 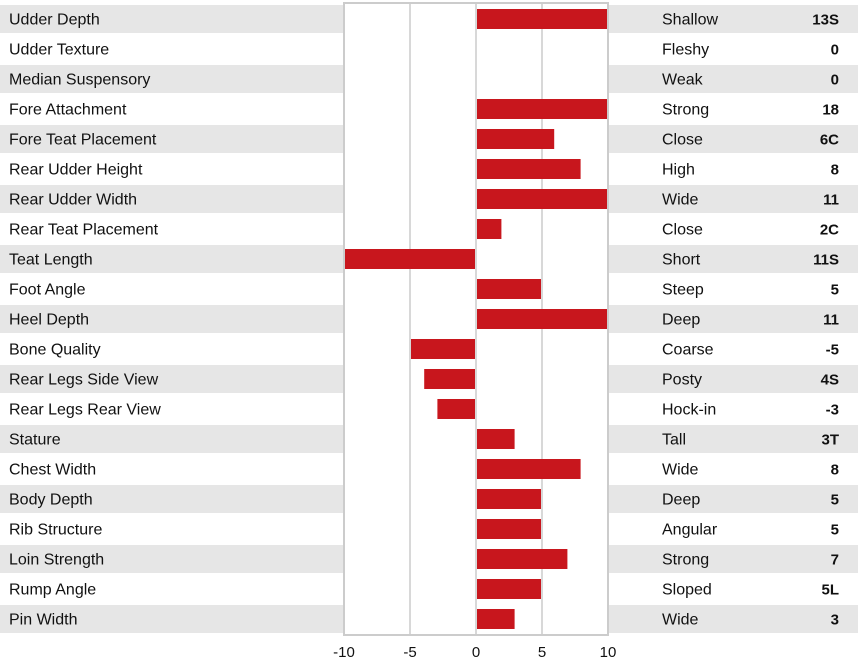 I want to click on trait-label: Pin Width, so click(x=43, y=620).